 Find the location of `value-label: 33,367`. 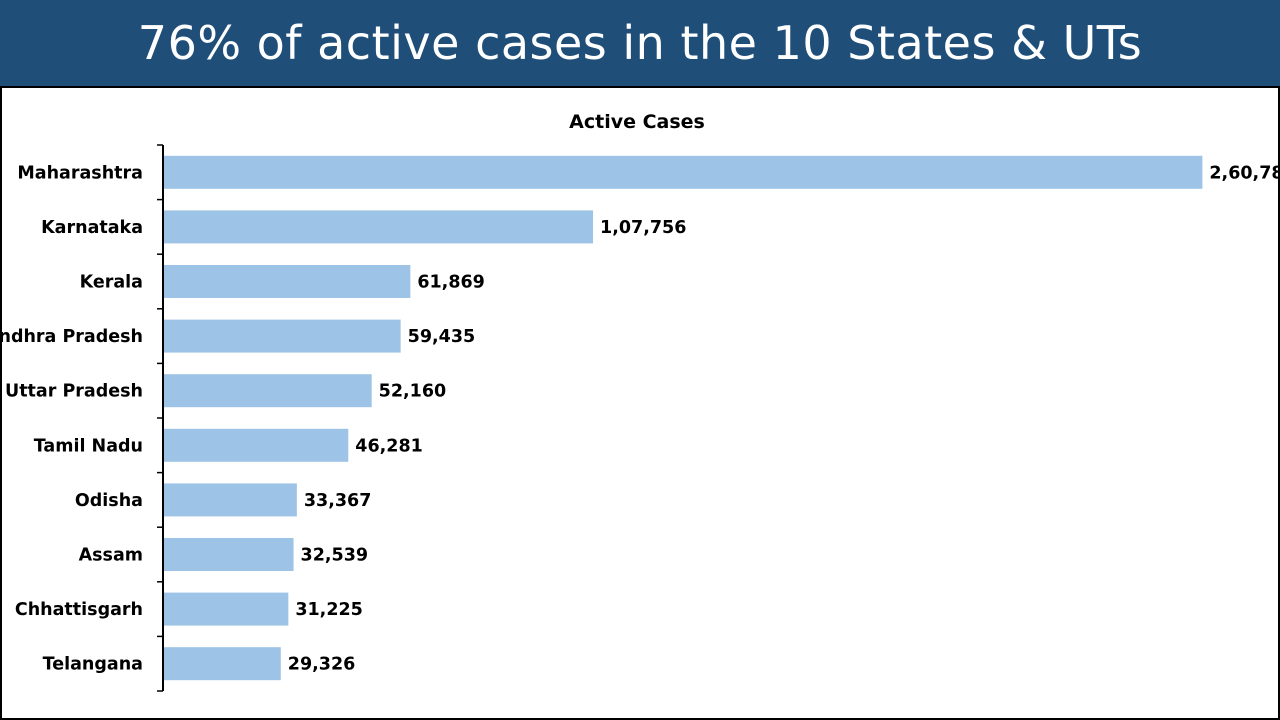

value-label: 33,367 is located at coordinates (338, 501).